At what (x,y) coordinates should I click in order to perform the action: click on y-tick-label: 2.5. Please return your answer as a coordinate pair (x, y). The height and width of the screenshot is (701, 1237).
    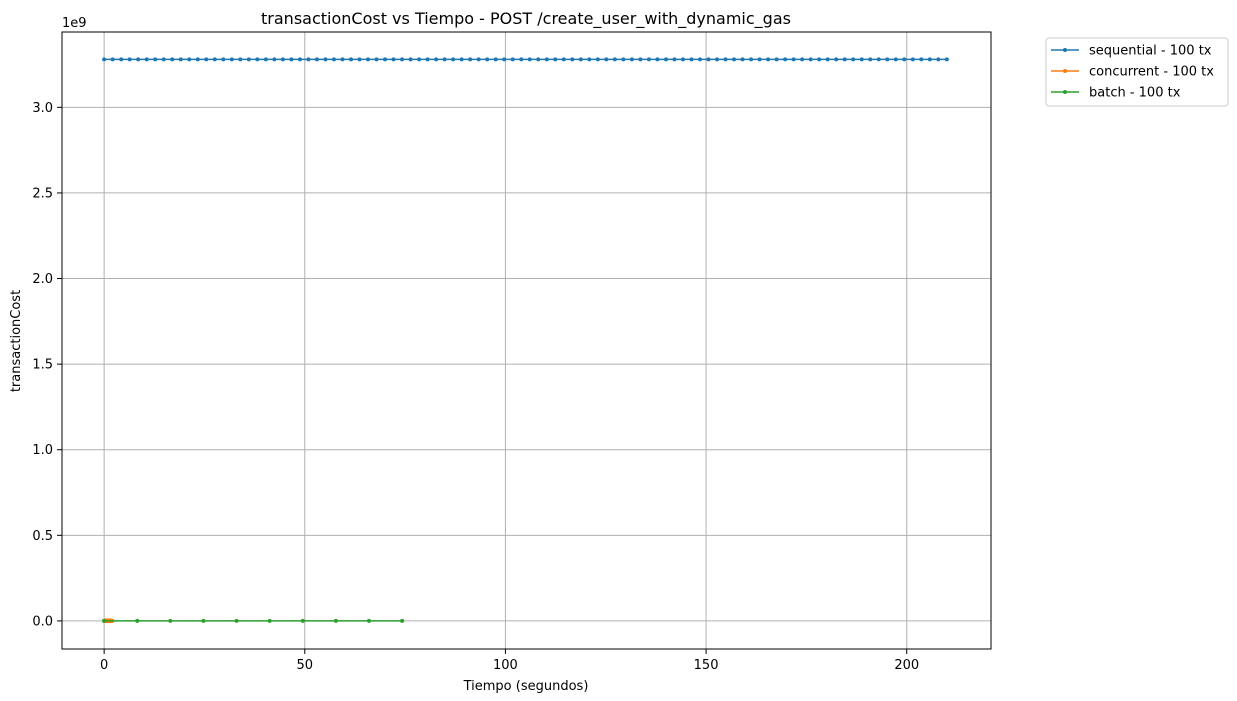
    Looking at the image, I should click on (42, 193).